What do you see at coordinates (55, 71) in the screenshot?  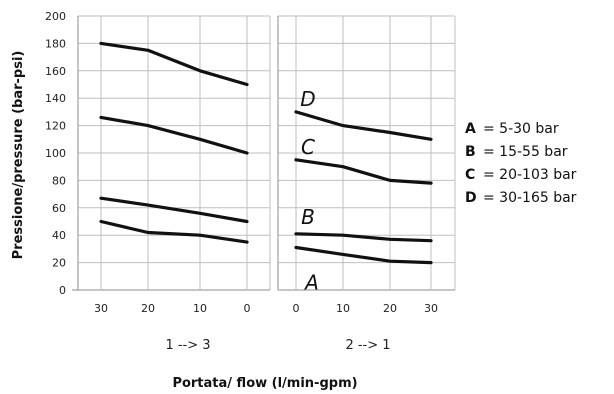 I see `y-tick-label: 160` at bounding box center [55, 71].